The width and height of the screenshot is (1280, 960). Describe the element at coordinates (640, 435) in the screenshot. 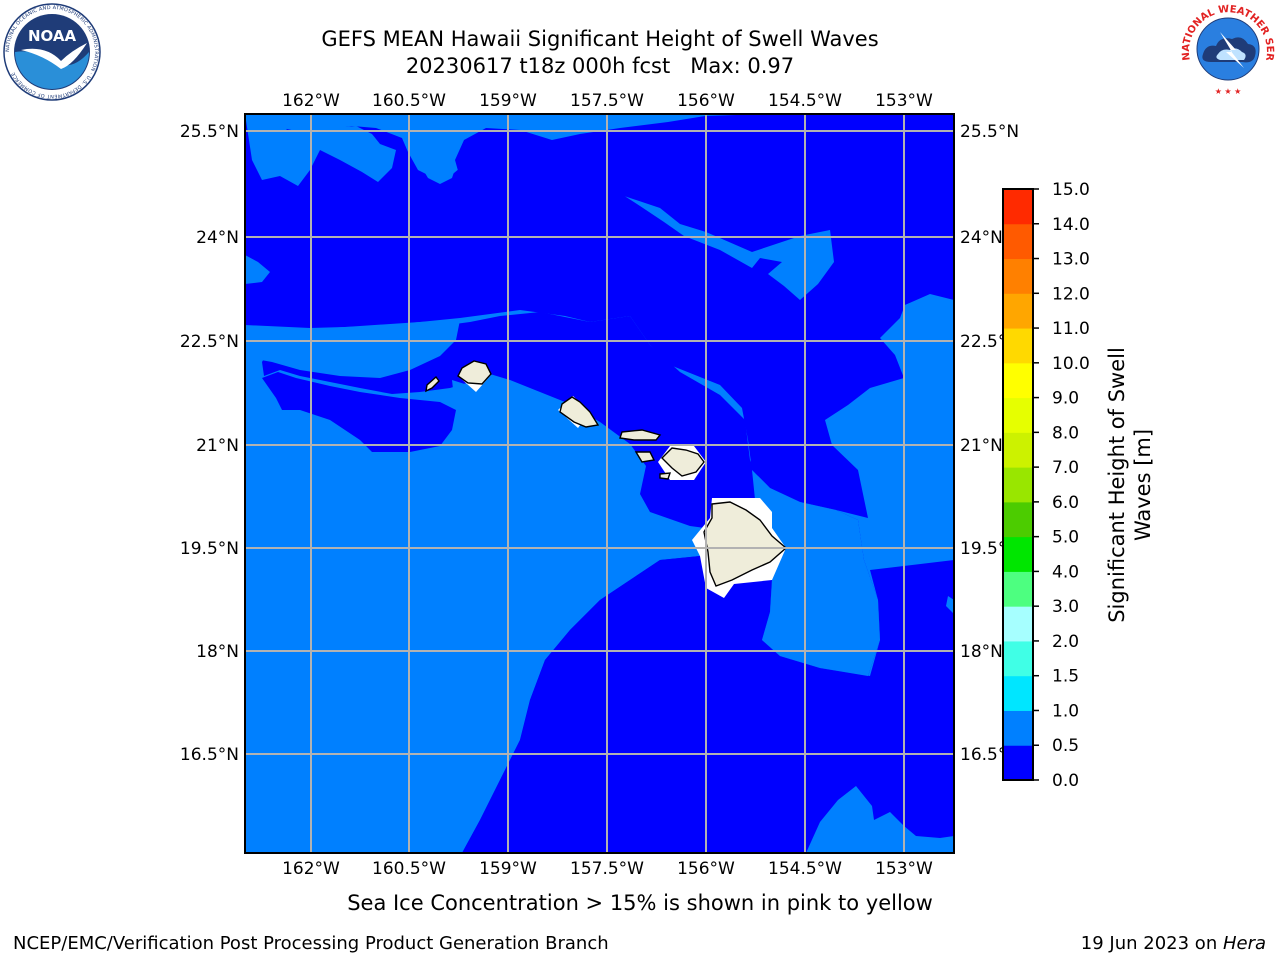

I see `island-molokai` at that location.